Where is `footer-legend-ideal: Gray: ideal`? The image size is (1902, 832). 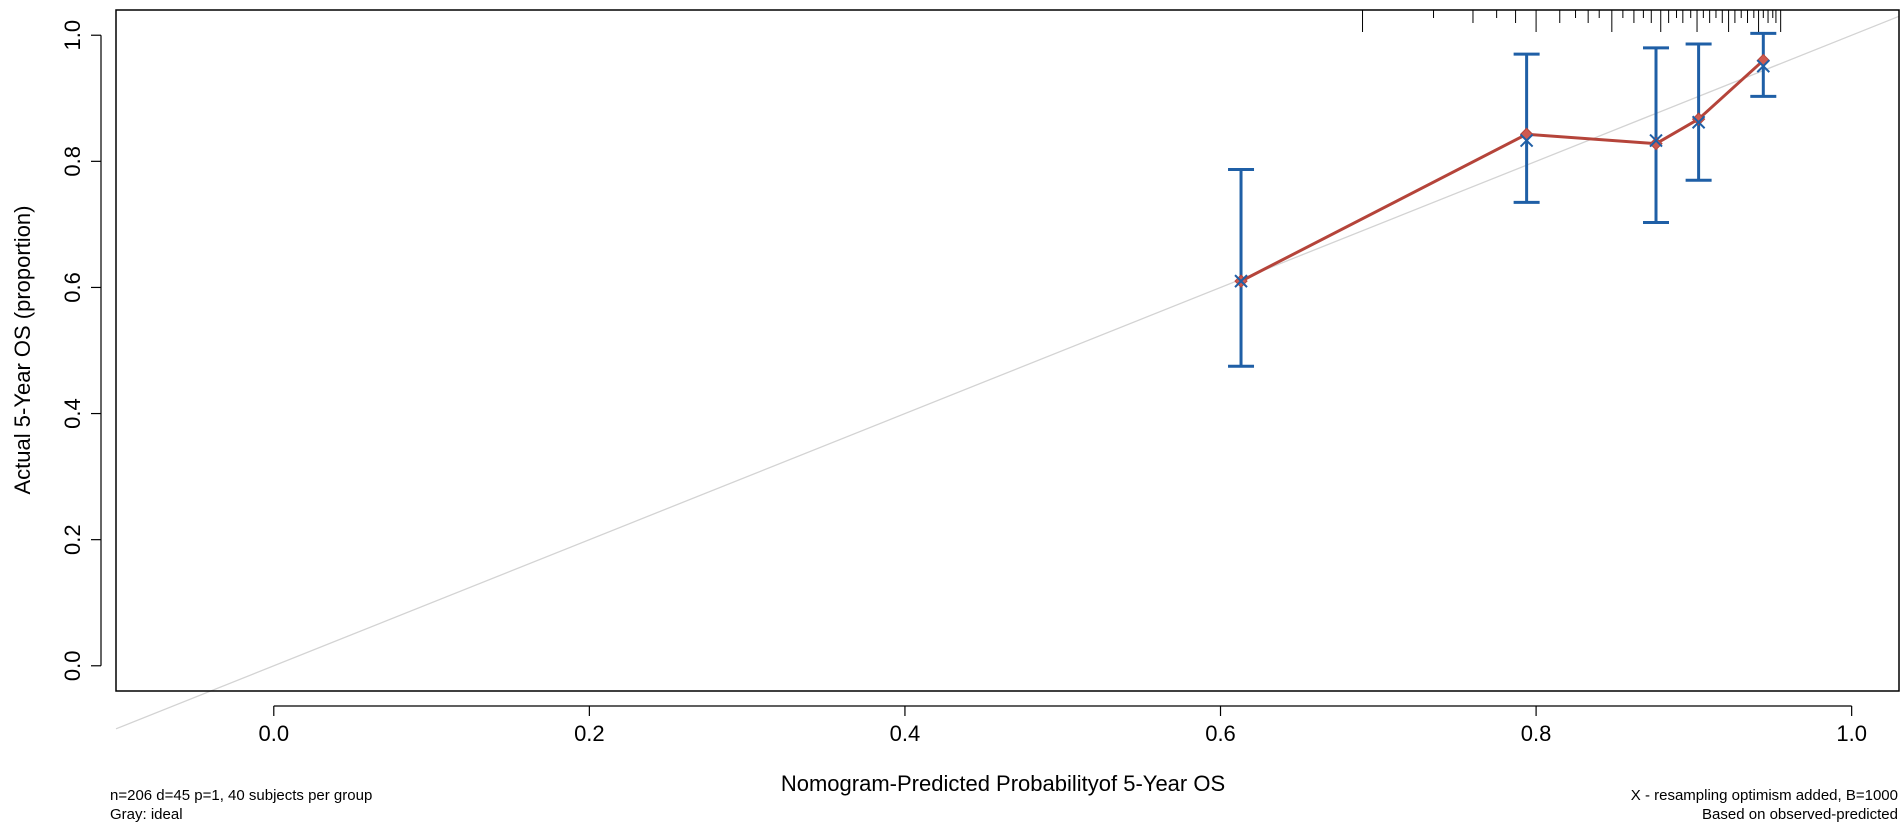
footer-legend-ideal: Gray: ideal is located at coordinates (146, 814).